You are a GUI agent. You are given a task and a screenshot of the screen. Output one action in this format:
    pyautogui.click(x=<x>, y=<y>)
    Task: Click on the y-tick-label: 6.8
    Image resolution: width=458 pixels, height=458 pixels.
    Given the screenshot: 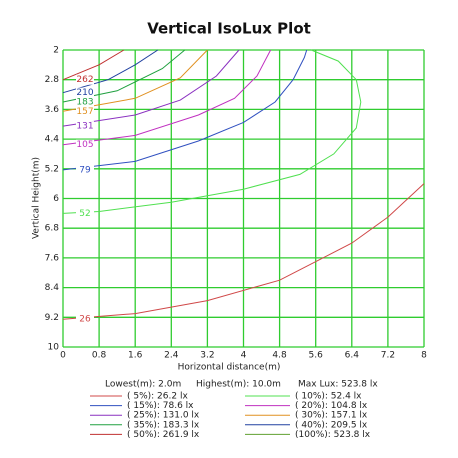 What is the action you would take?
    pyautogui.click(x=52, y=229)
    